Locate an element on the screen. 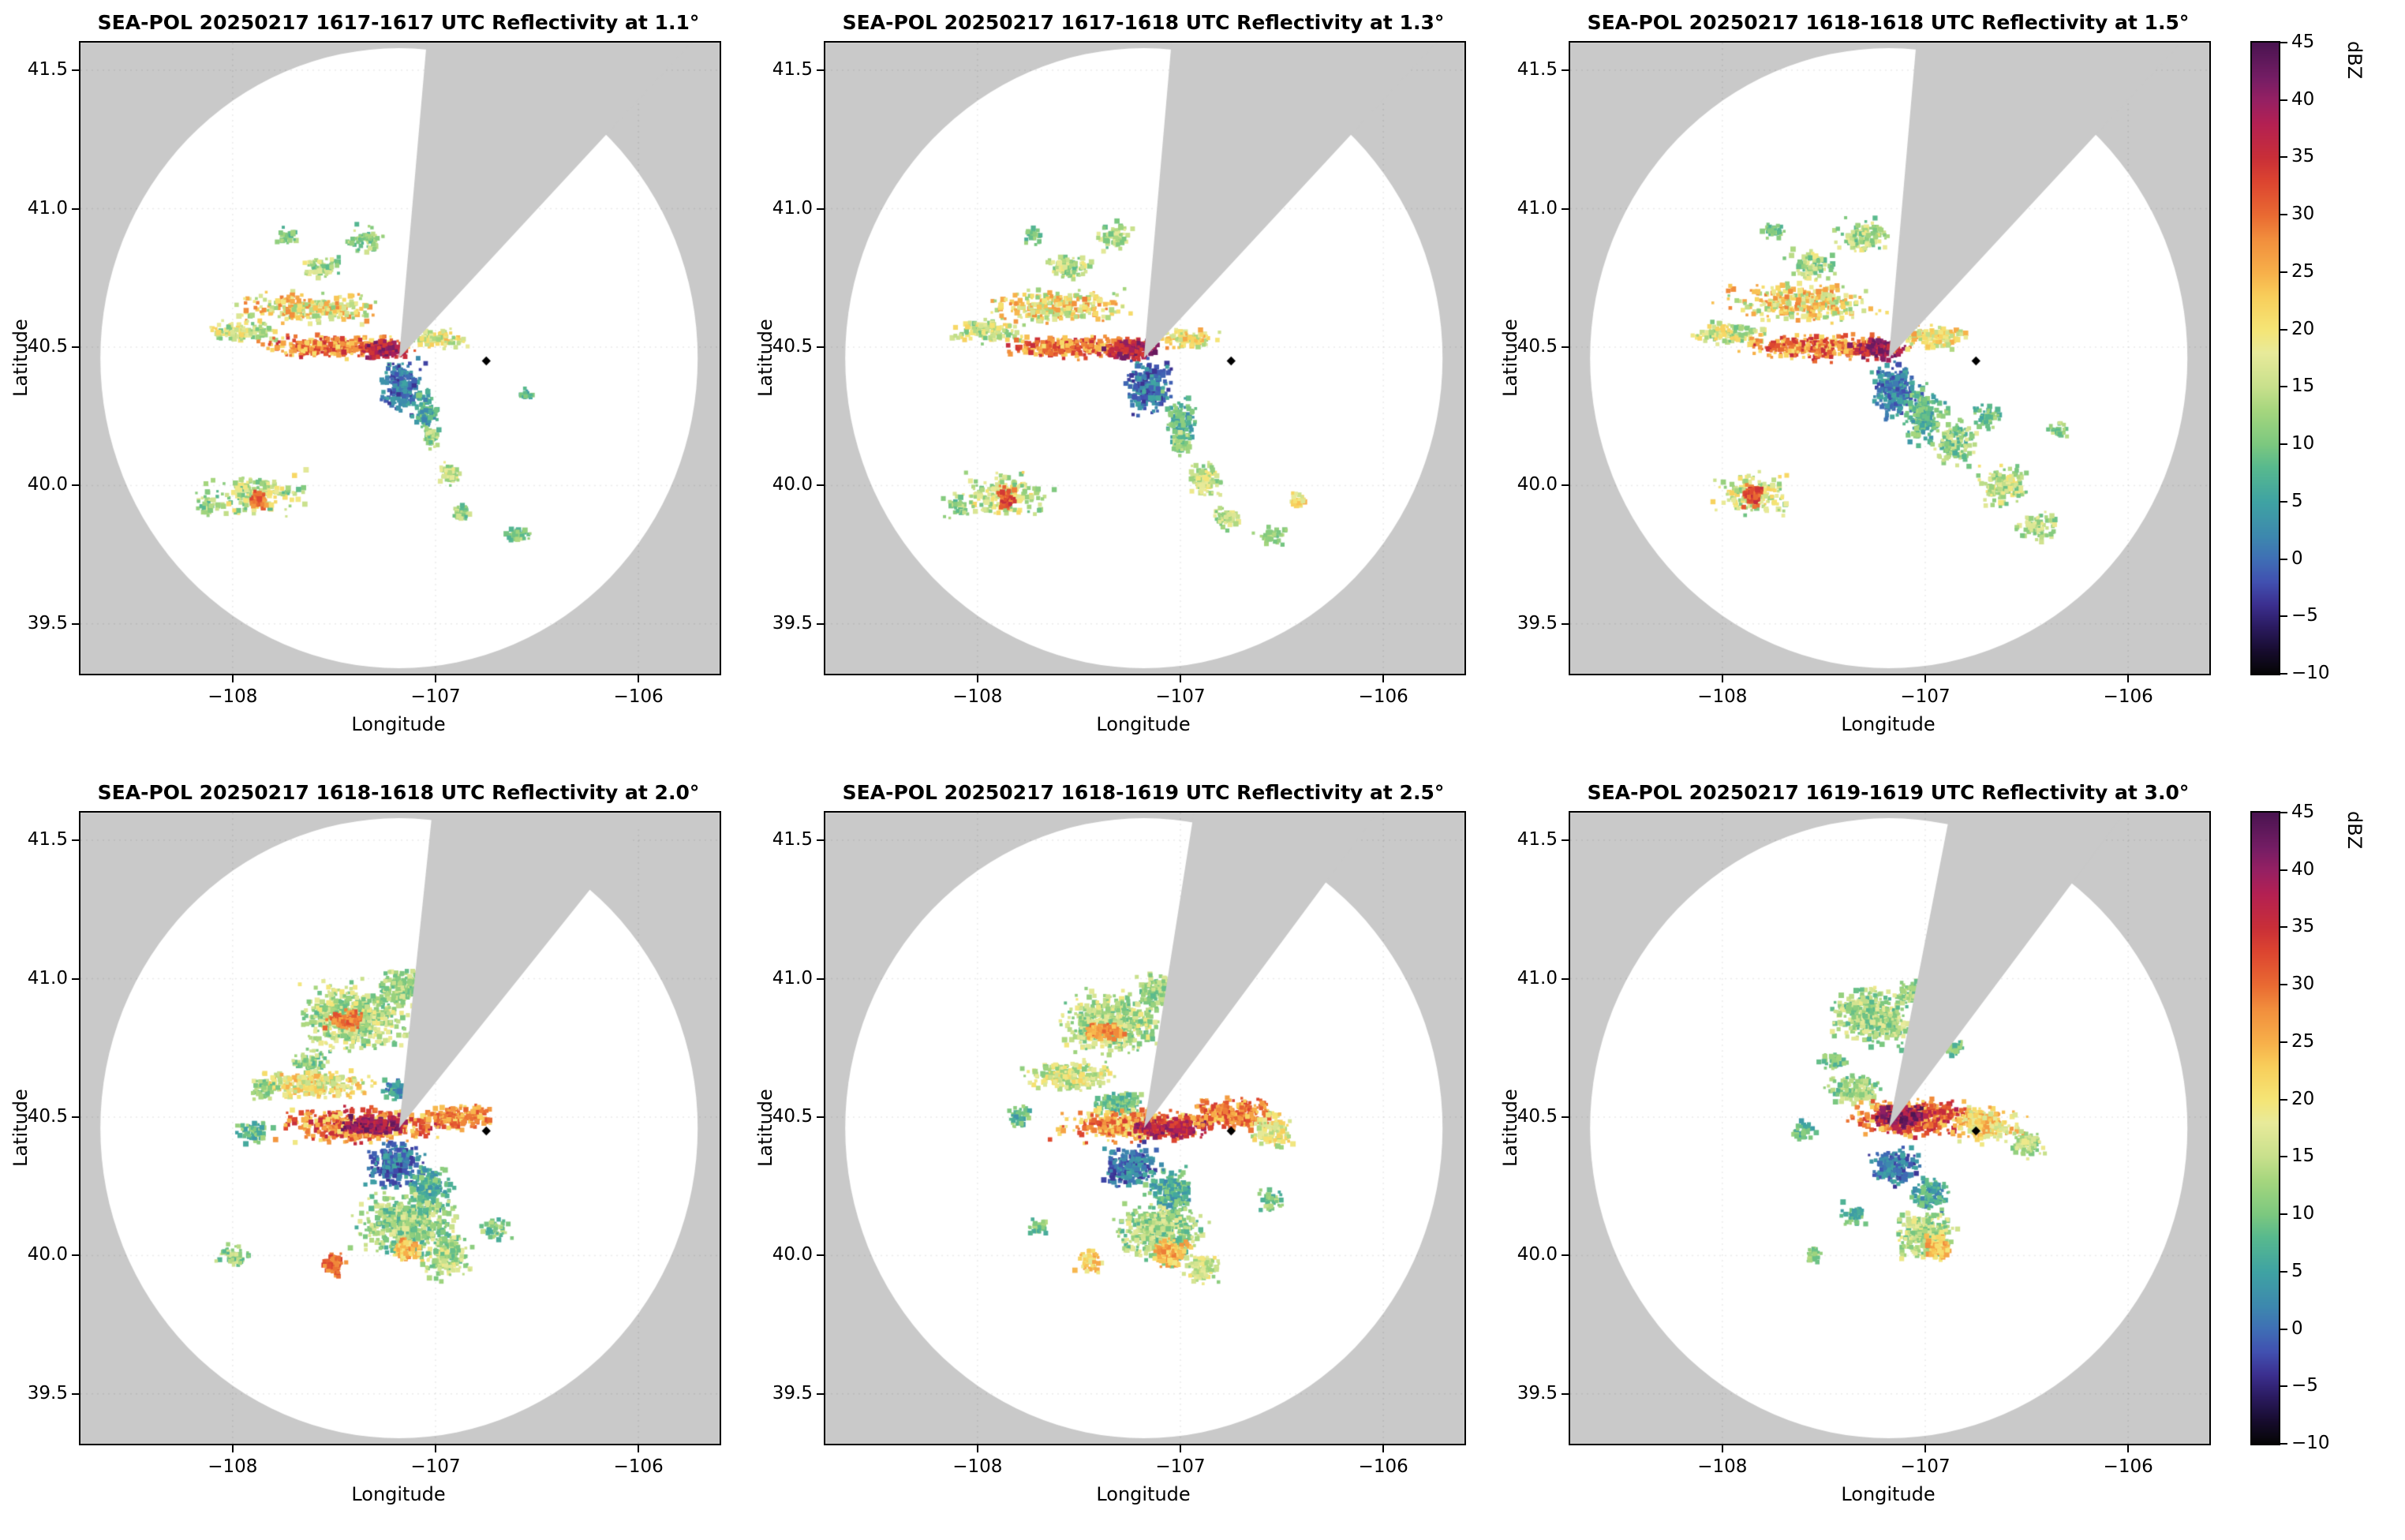 The width and height of the screenshot is (2405, 1540). colorbar-tick-label: 25 is located at coordinates (2303, 1041).